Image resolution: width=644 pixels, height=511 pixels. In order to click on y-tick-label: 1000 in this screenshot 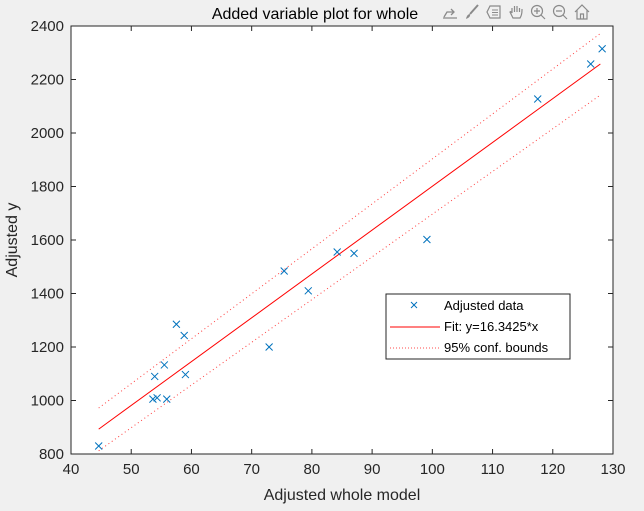, I will do `click(47, 401)`.